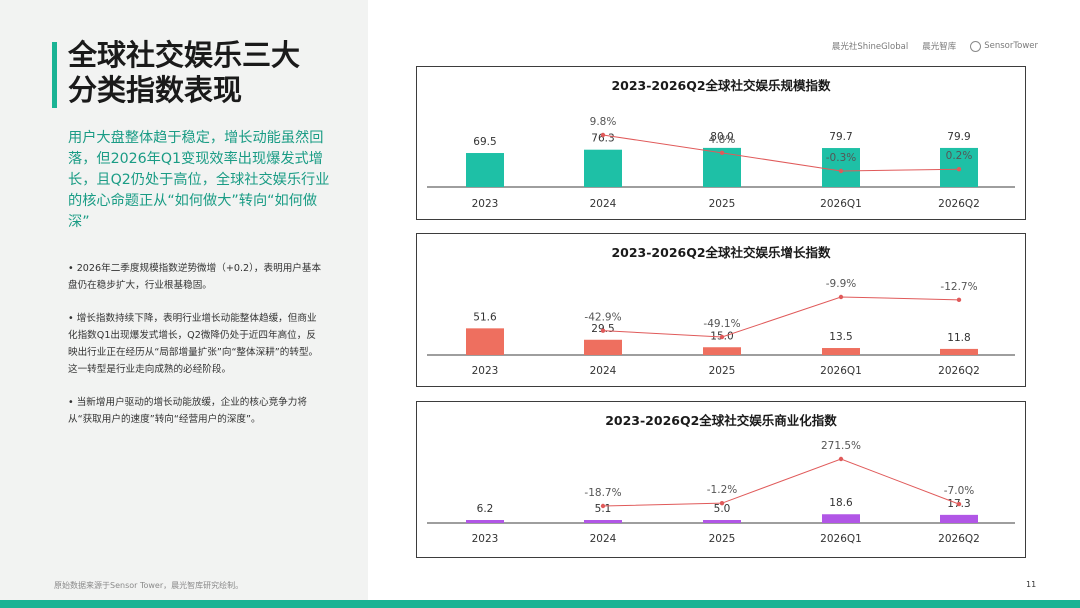  I want to click on growth-label: -0.3%, so click(841, 158).